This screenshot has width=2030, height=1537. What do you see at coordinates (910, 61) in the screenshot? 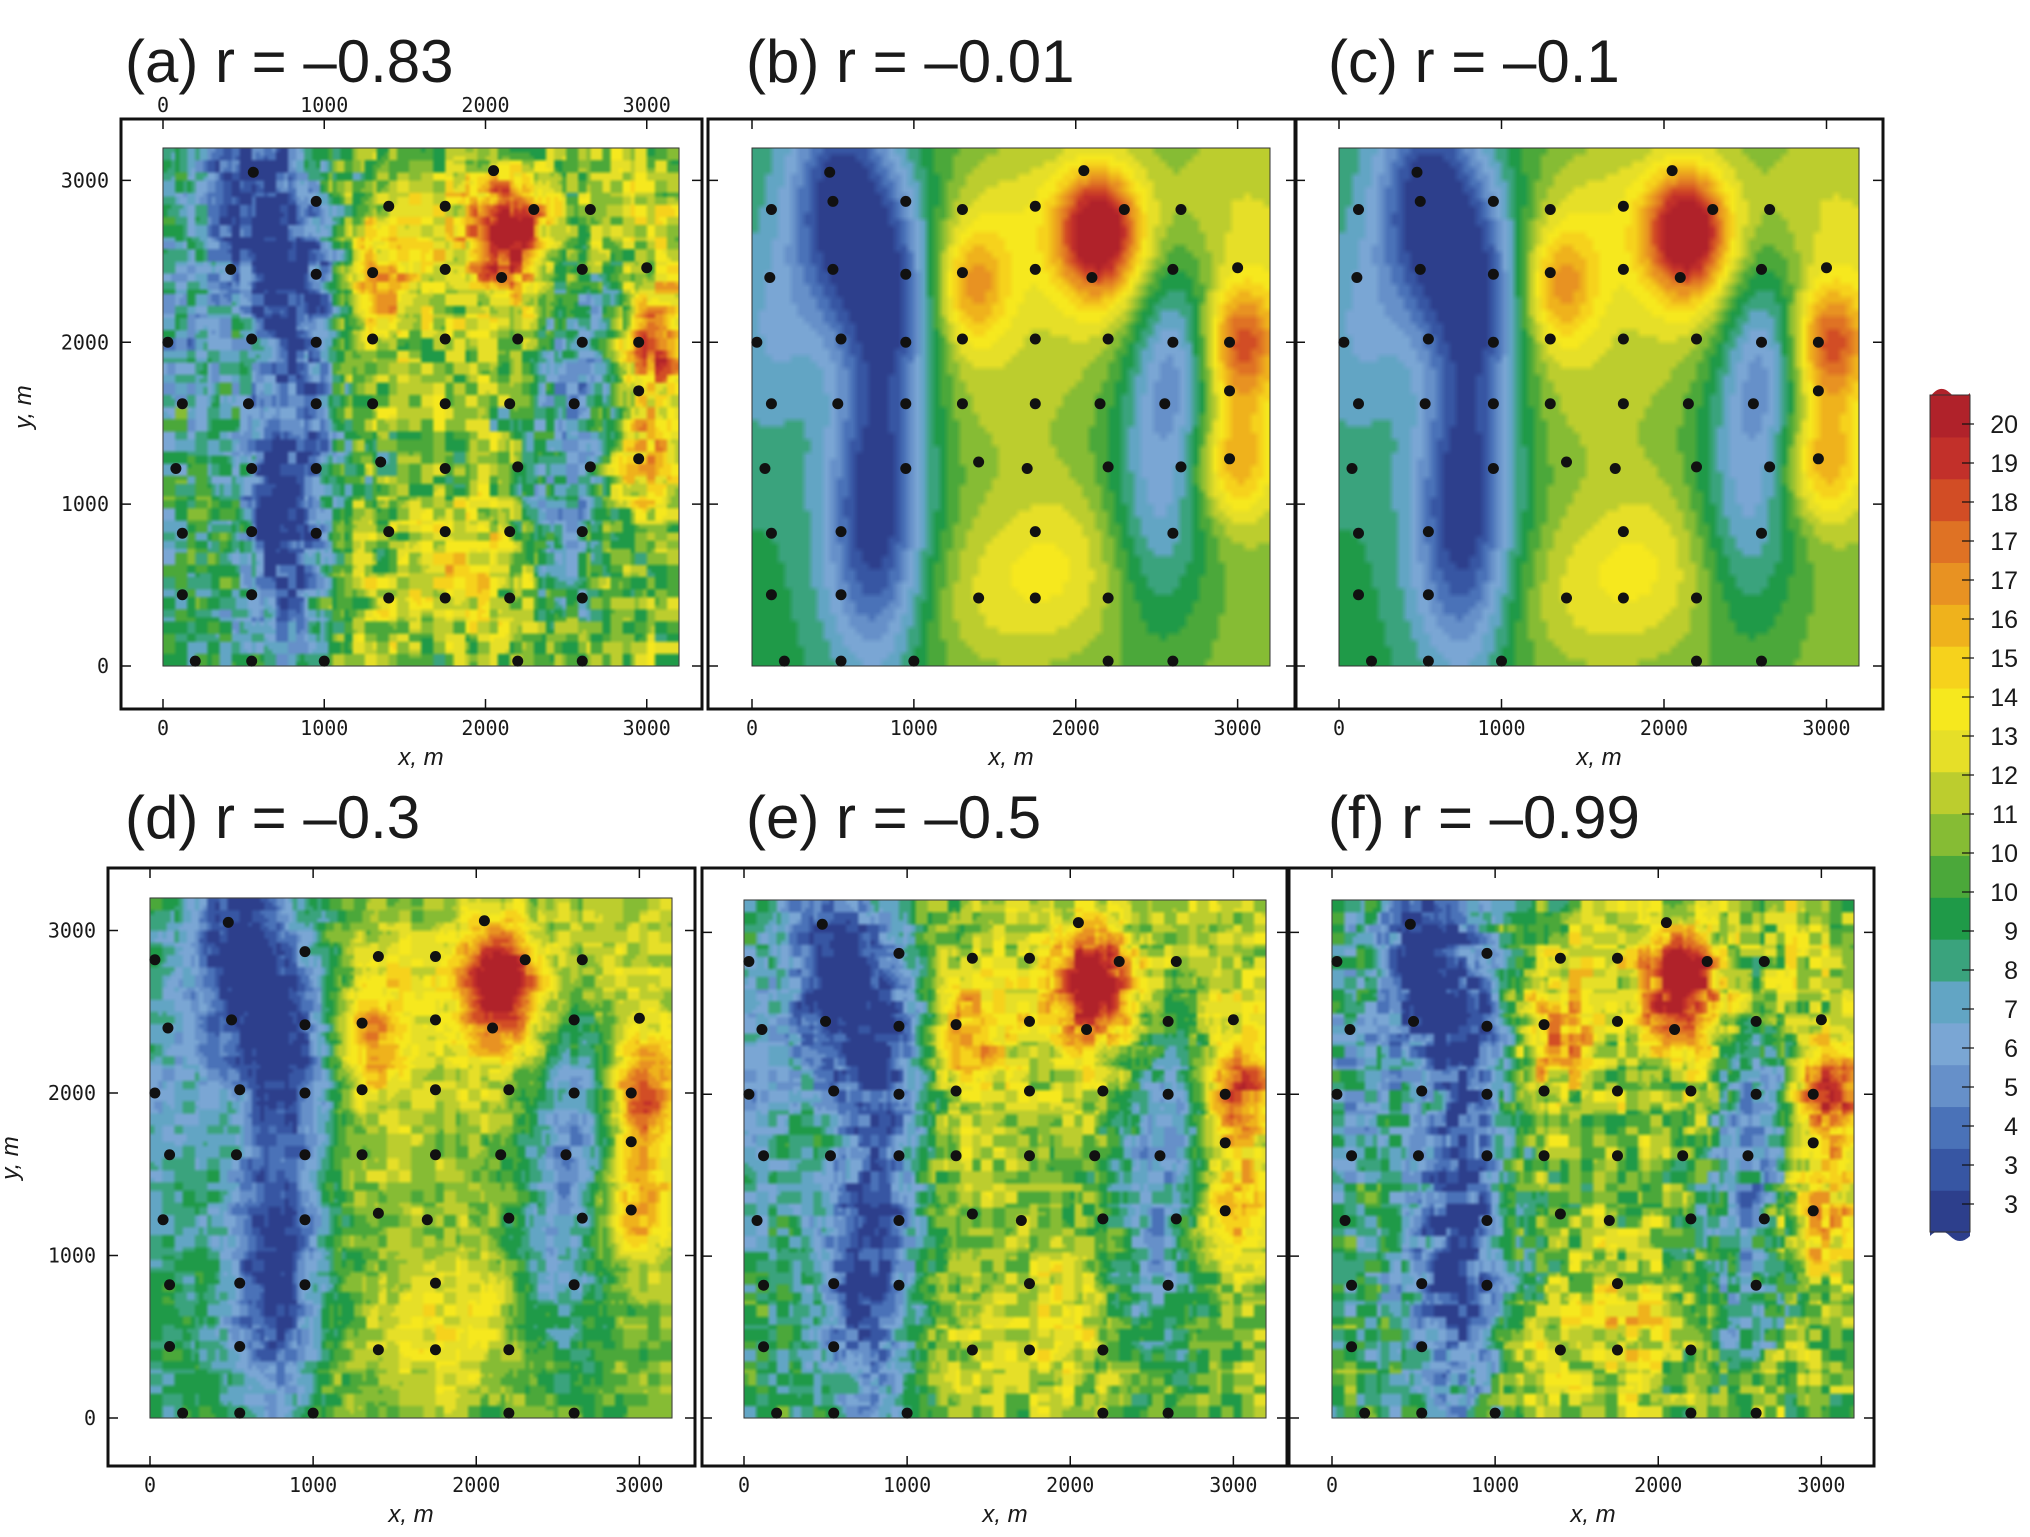
I see `panel-title: (b) r = –0.01` at bounding box center [910, 61].